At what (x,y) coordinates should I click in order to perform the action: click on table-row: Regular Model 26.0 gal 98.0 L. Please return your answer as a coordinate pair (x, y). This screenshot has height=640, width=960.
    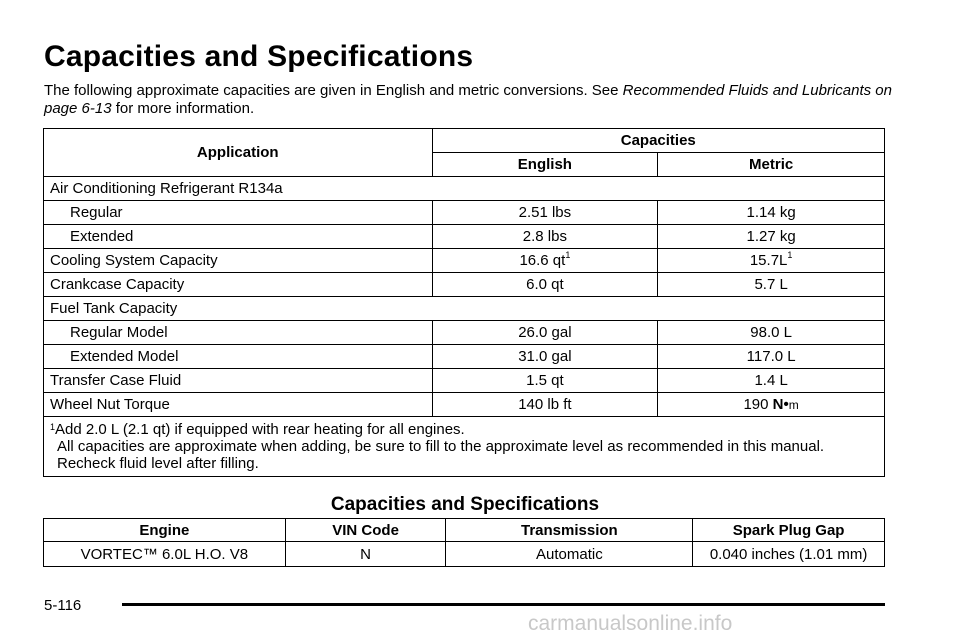
    Looking at the image, I should click on (464, 332).